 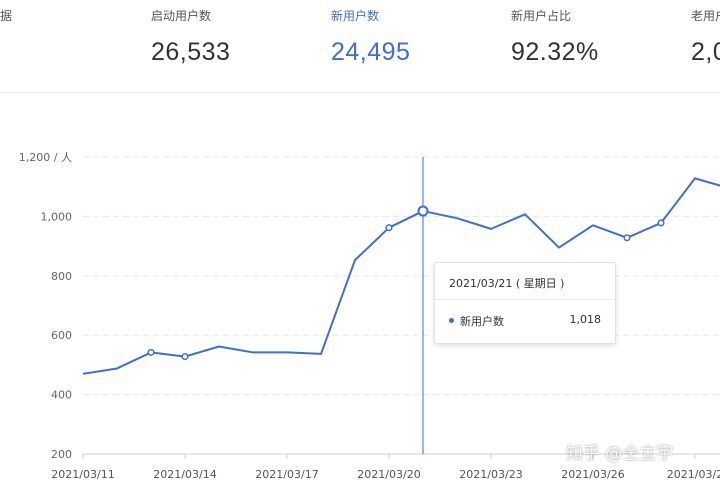 What do you see at coordinates (371, 52) in the screenshot?
I see `stat-value: 24,495` at bounding box center [371, 52].